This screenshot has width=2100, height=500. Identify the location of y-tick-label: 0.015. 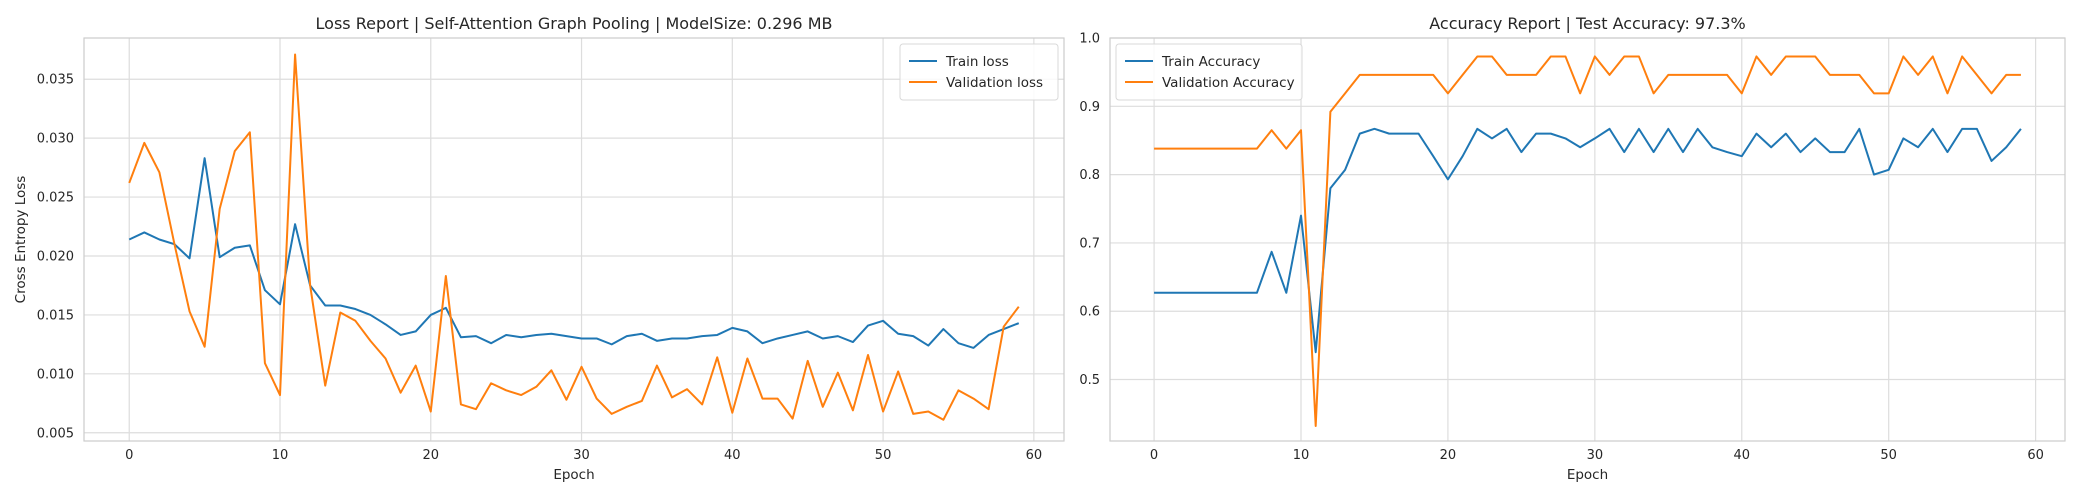
(55, 315).